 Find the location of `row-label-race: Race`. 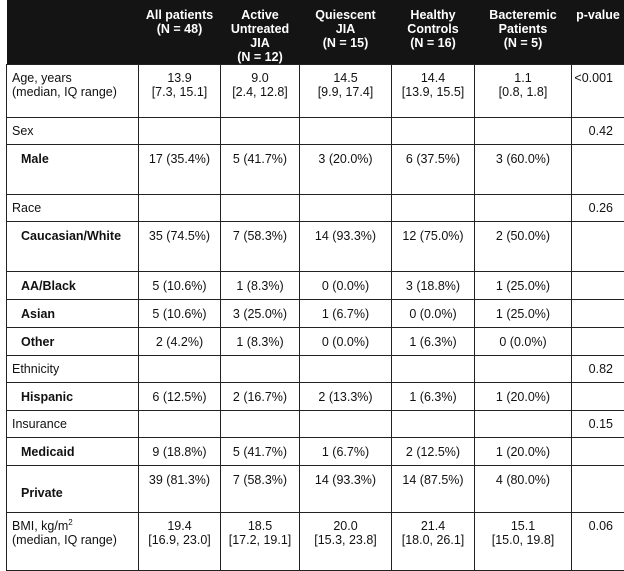

row-label-race: Race is located at coordinates (73, 208).